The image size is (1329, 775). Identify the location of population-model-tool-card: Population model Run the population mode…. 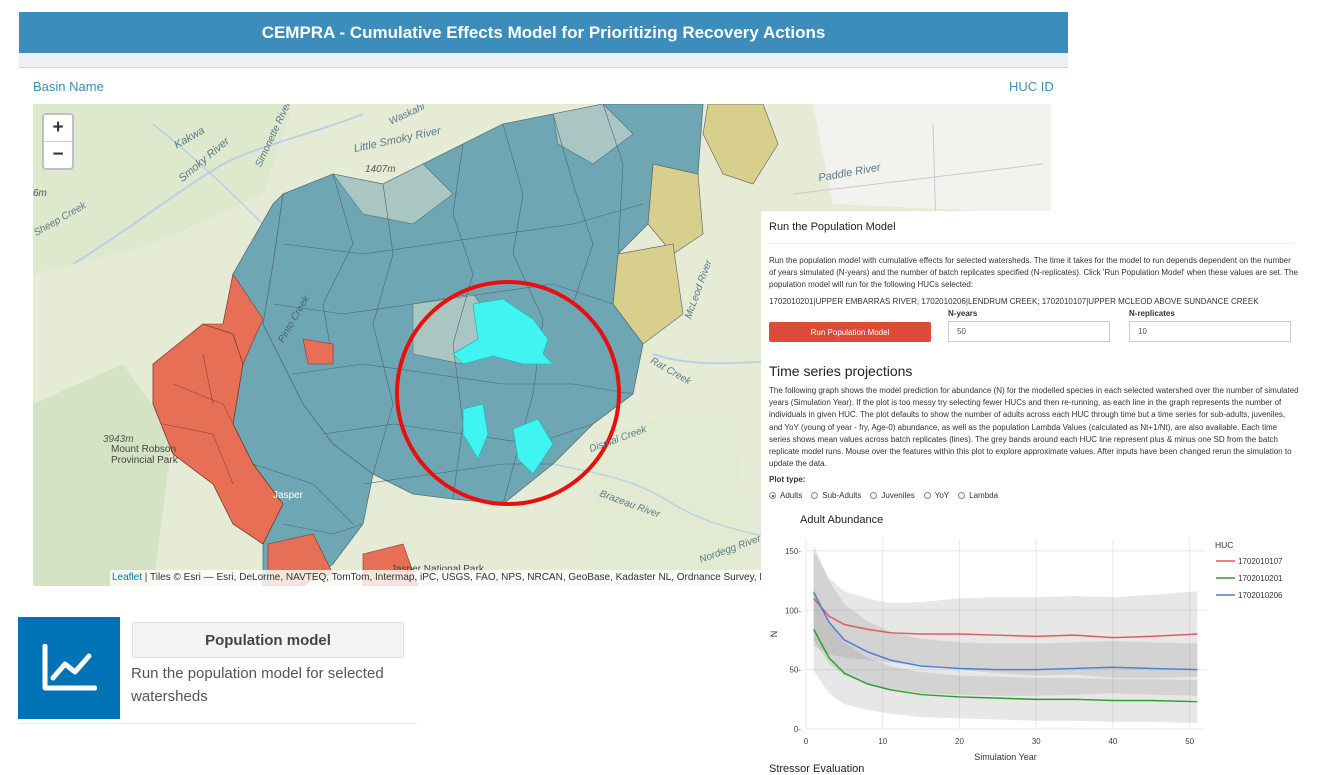
(217, 670).